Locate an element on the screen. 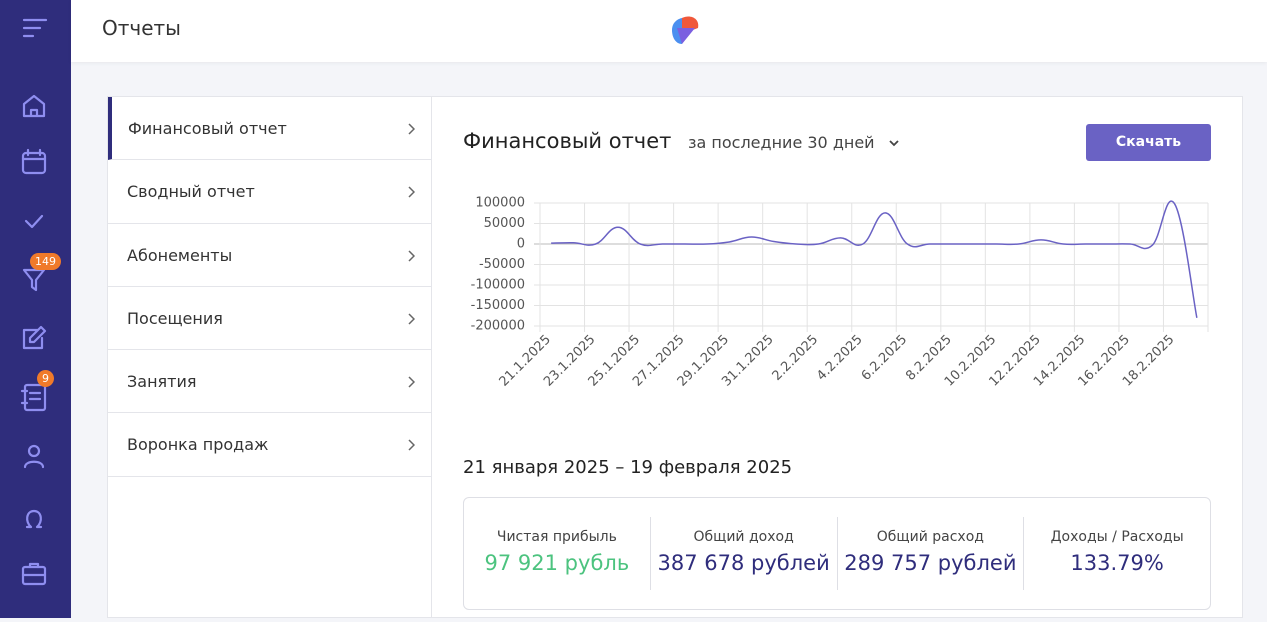 Image resolution: width=1267 pixels, height=622 pixels. stat: Доходы / Расходы 133.79% is located at coordinates (1117, 553).